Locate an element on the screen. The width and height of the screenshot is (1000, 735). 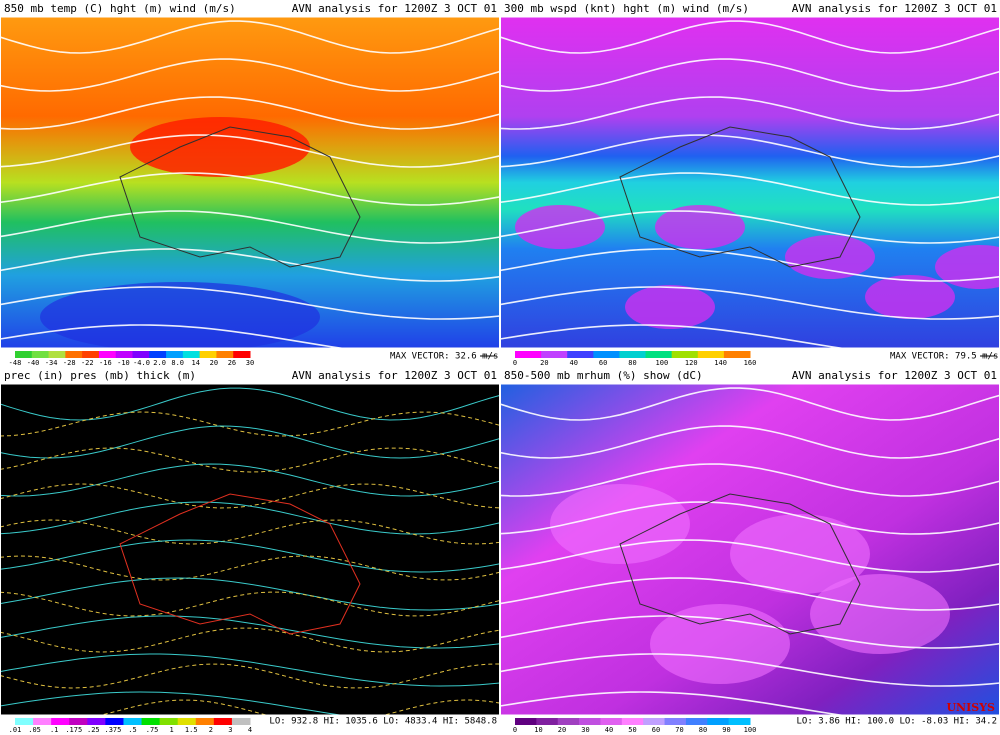
colorbar-label: 4 is located at coordinates (250, 730).